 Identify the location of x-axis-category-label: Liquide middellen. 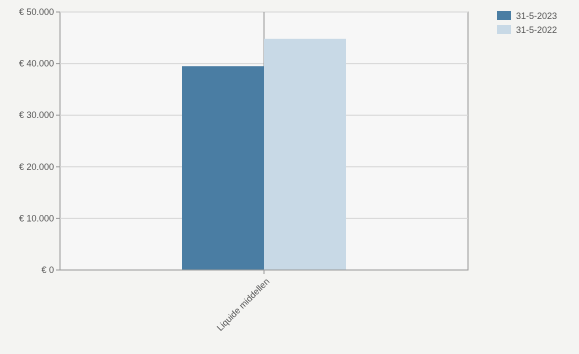
(243, 304).